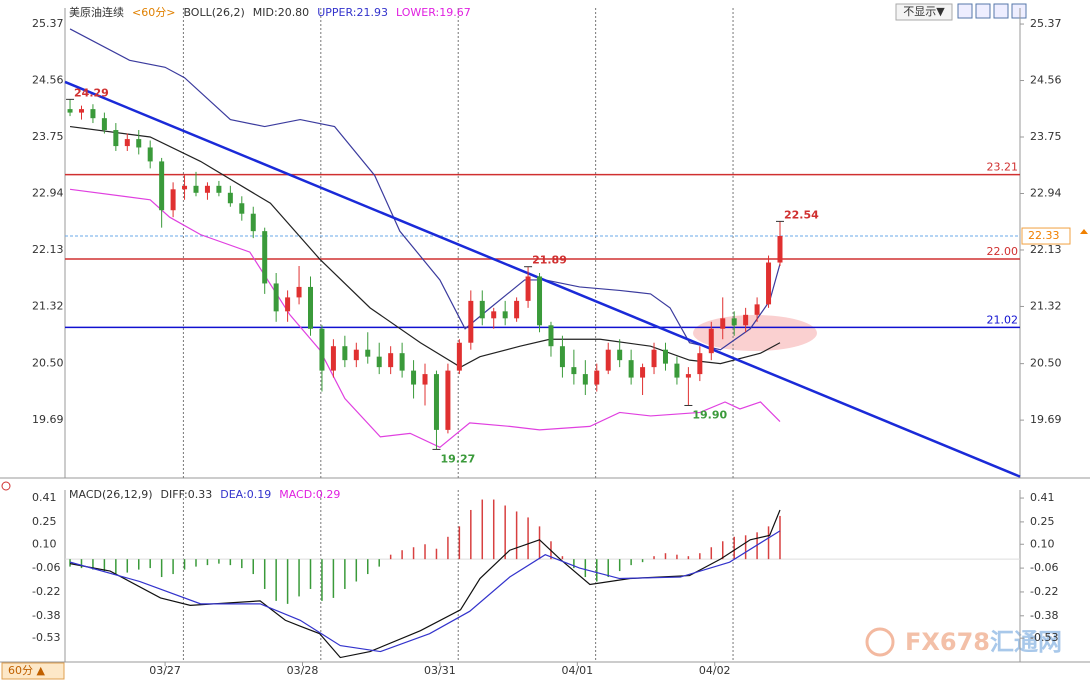 This screenshot has height=680, width=1090. Describe the element at coordinates (46, 615) in the screenshot. I see `y-tick-label: -0.38` at that location.